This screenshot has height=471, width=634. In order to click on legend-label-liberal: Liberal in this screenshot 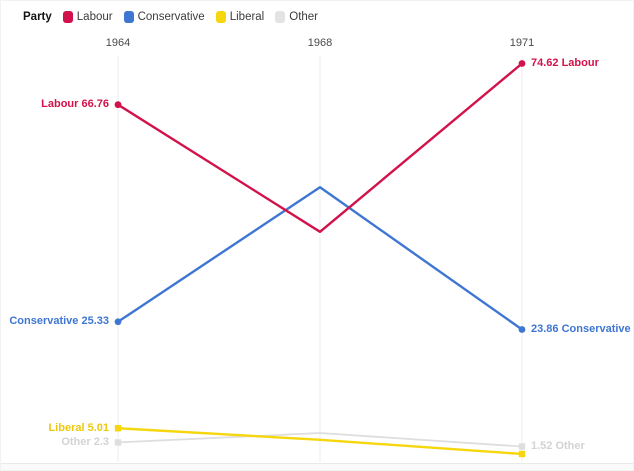, I will do `click(247, 17)`.